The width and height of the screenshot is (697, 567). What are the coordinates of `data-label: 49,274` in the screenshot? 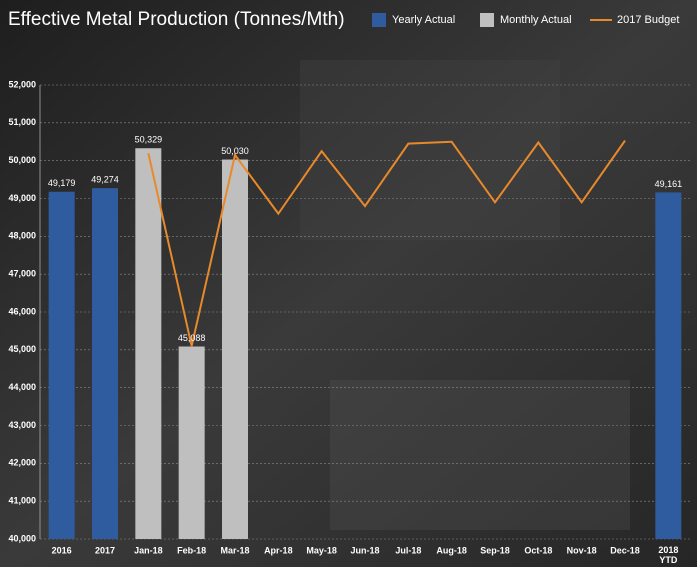 It's located at (105, 180).